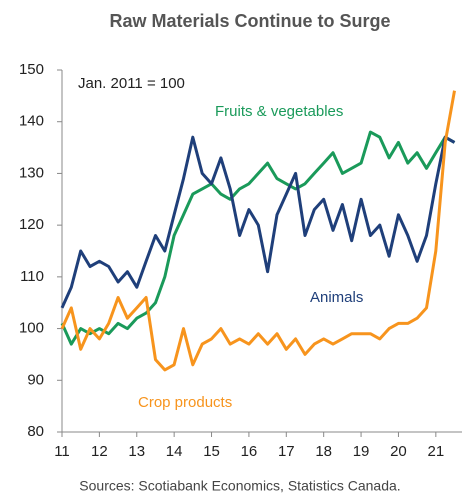  Describe the element at coordinates (31, 328) in the screenshot. I see `y-tick-label: 100` at that location.